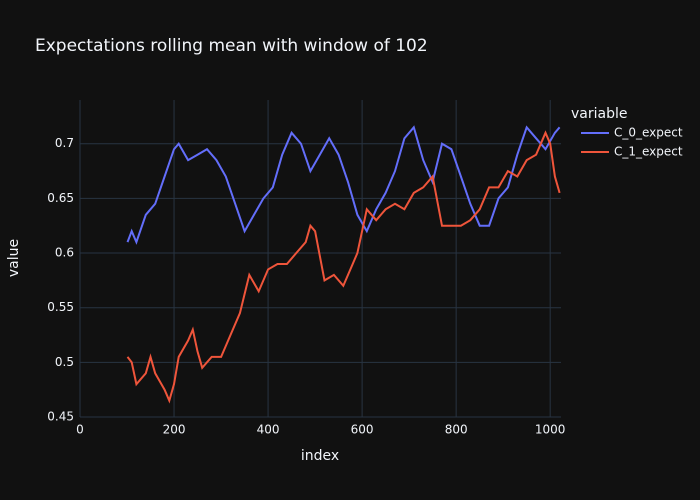 Image resolution: width=700 pixels, height=500 pixels. What do you see at coordinates (648, 152) in the screenshot?
I see `legend-label: C_1_expect` at bounding box center [648, 152].